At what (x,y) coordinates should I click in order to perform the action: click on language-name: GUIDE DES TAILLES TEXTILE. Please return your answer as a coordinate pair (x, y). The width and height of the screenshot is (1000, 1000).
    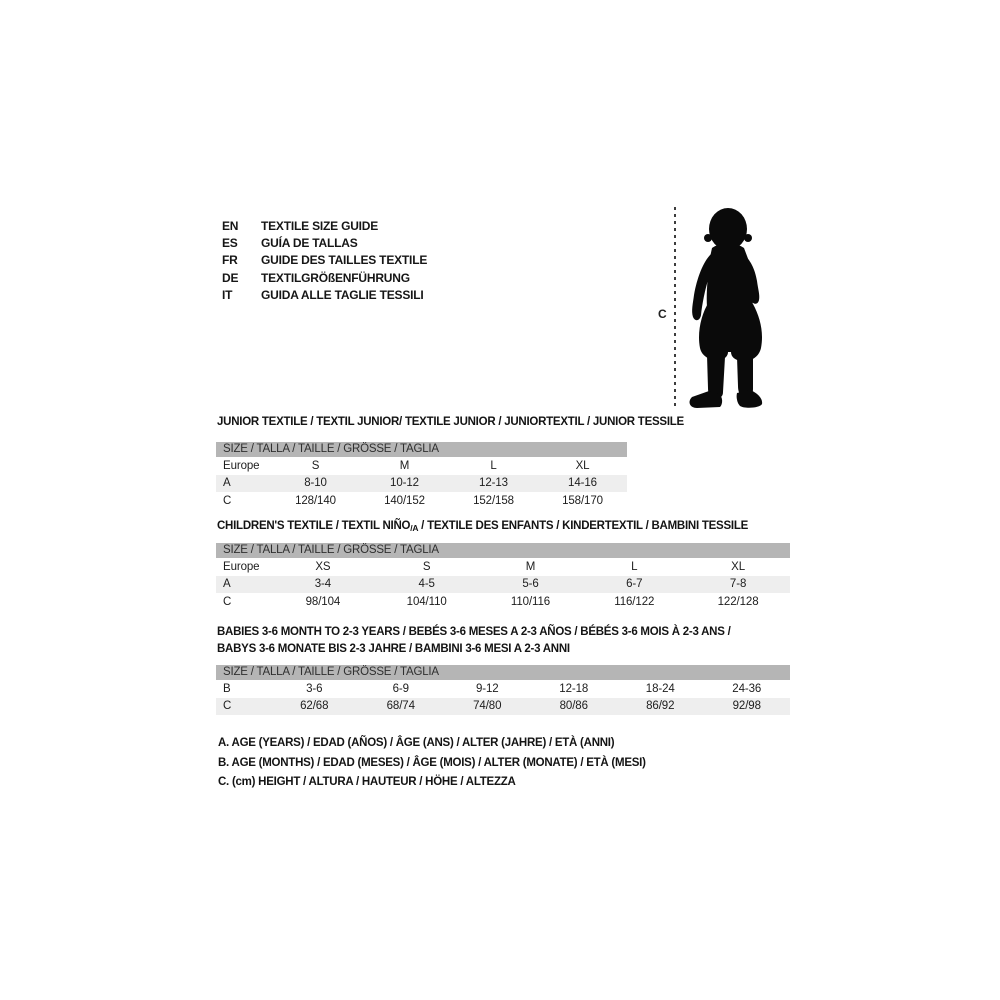
    Looking at the image, I should click on (344, 260).